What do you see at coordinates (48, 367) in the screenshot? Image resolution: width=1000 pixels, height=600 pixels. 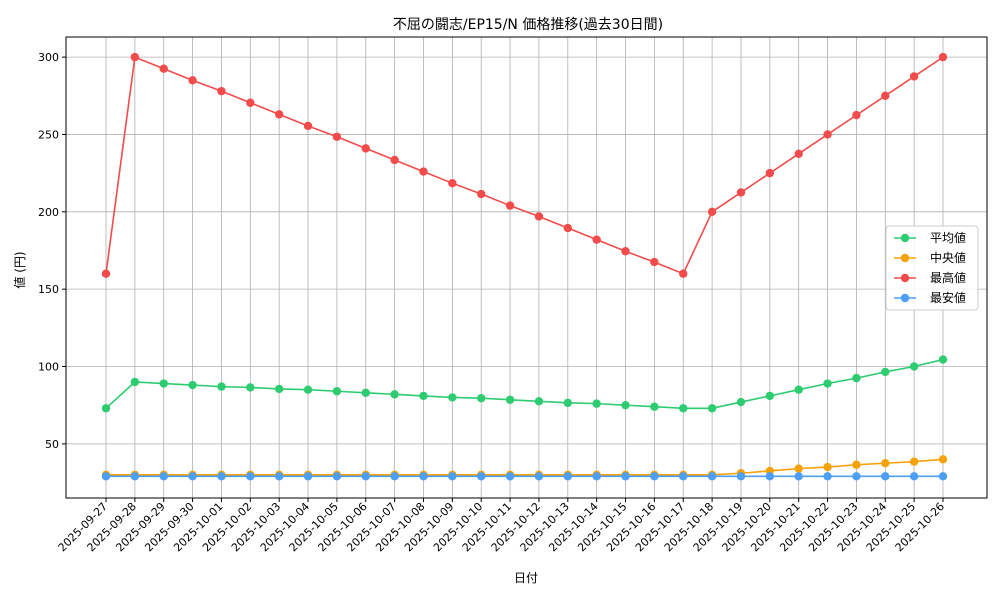 I see `y-tick-label: 100` at bounding box center [48, 367].